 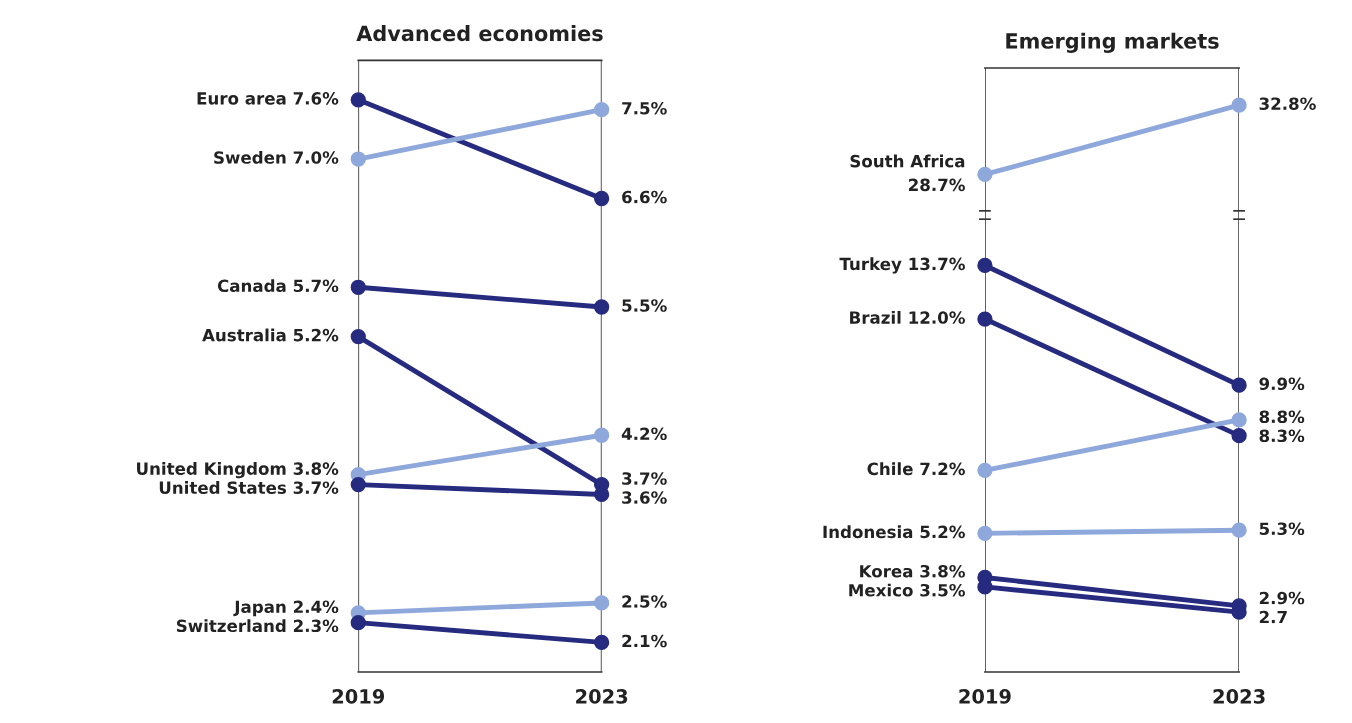 I want to click on text: United States 3.7%, so click(x=249, y=487).